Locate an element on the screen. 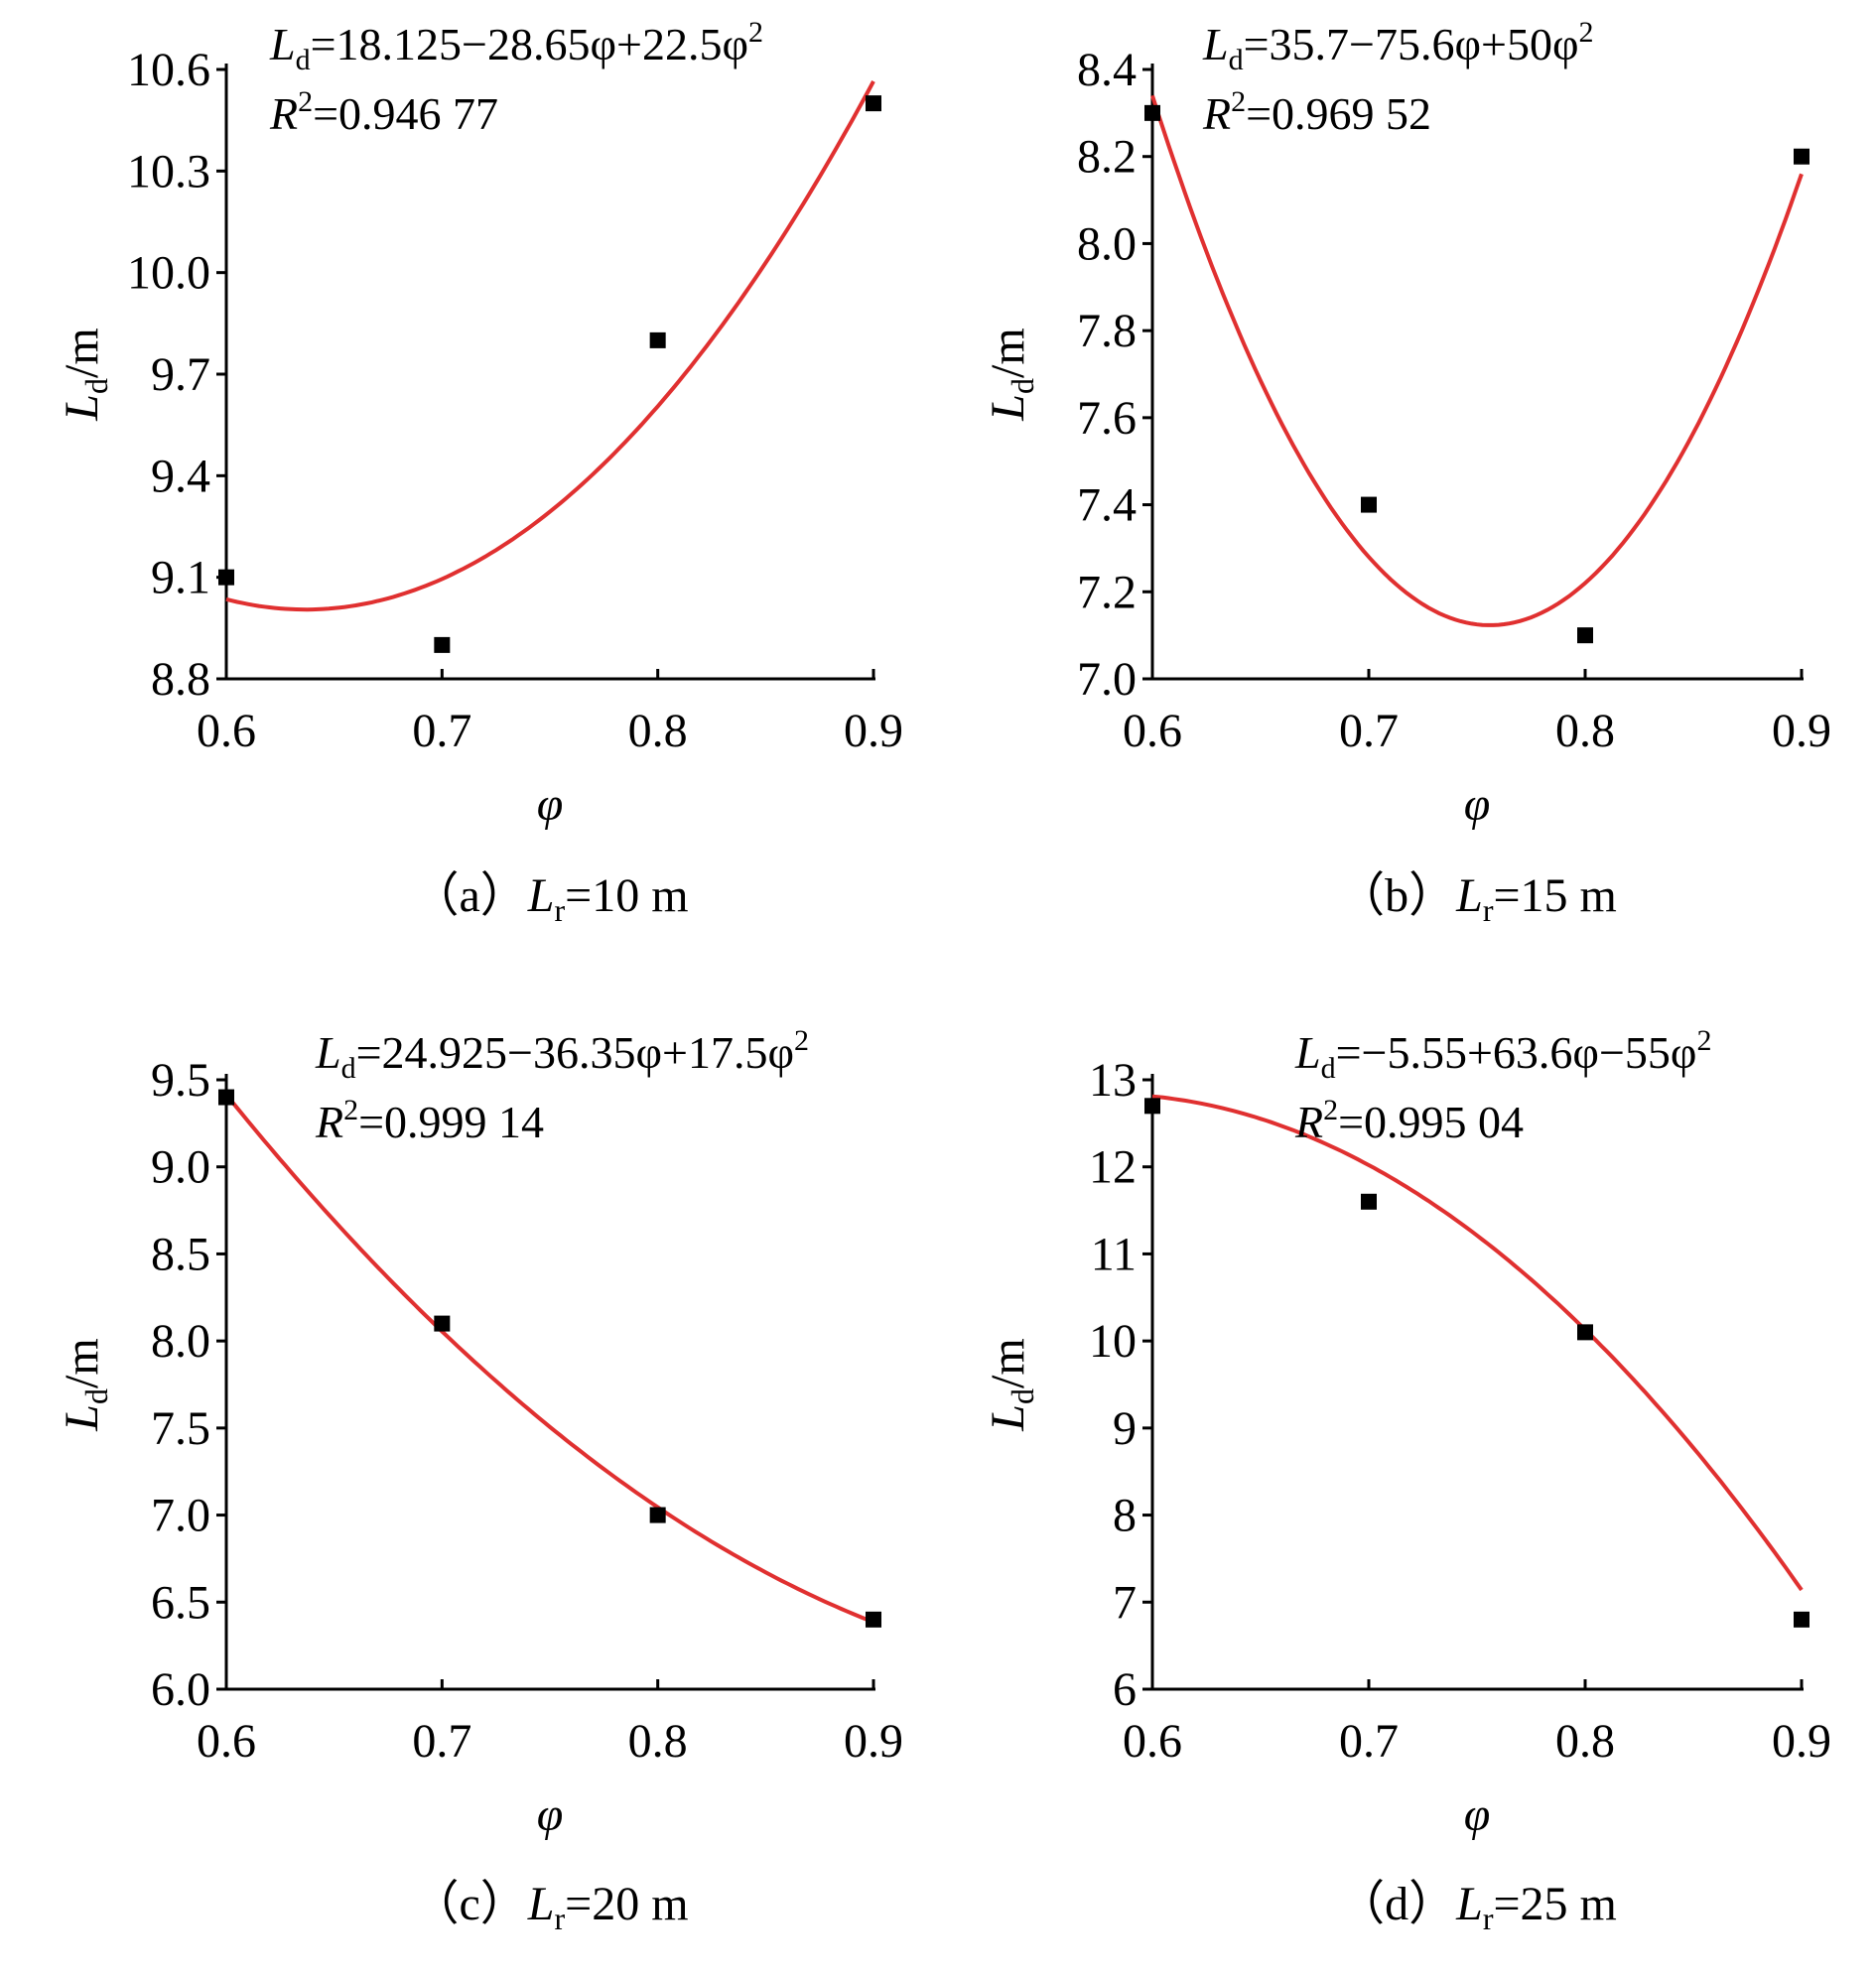 This screenshot has width=1876, height=1977. y-tick-label: 10.6 is located at coordinates (168, 70).